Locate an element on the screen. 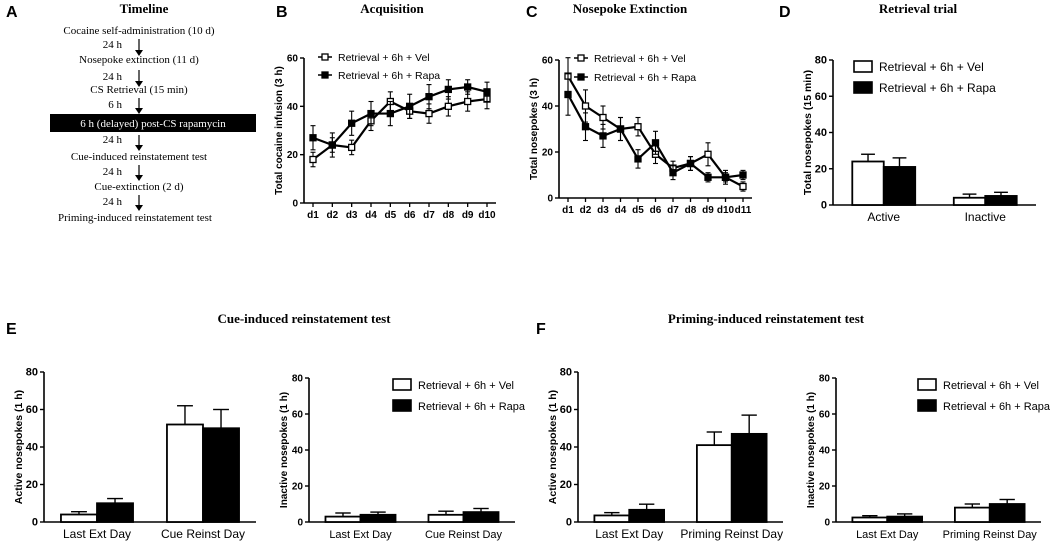 The image size is (1052, 545). x-category-label: Last Ext Day is located at coordinates (629, 534).